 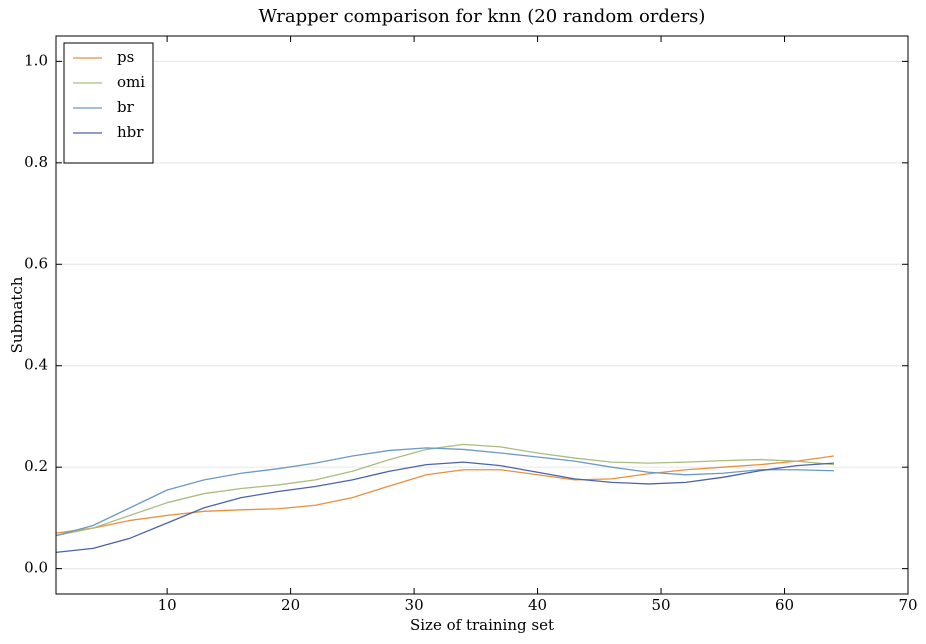 What do you see at coordinates (36, 365) in the screenshot?
I see `y-tick-label: 0.4` at bounding box center [36, 365].